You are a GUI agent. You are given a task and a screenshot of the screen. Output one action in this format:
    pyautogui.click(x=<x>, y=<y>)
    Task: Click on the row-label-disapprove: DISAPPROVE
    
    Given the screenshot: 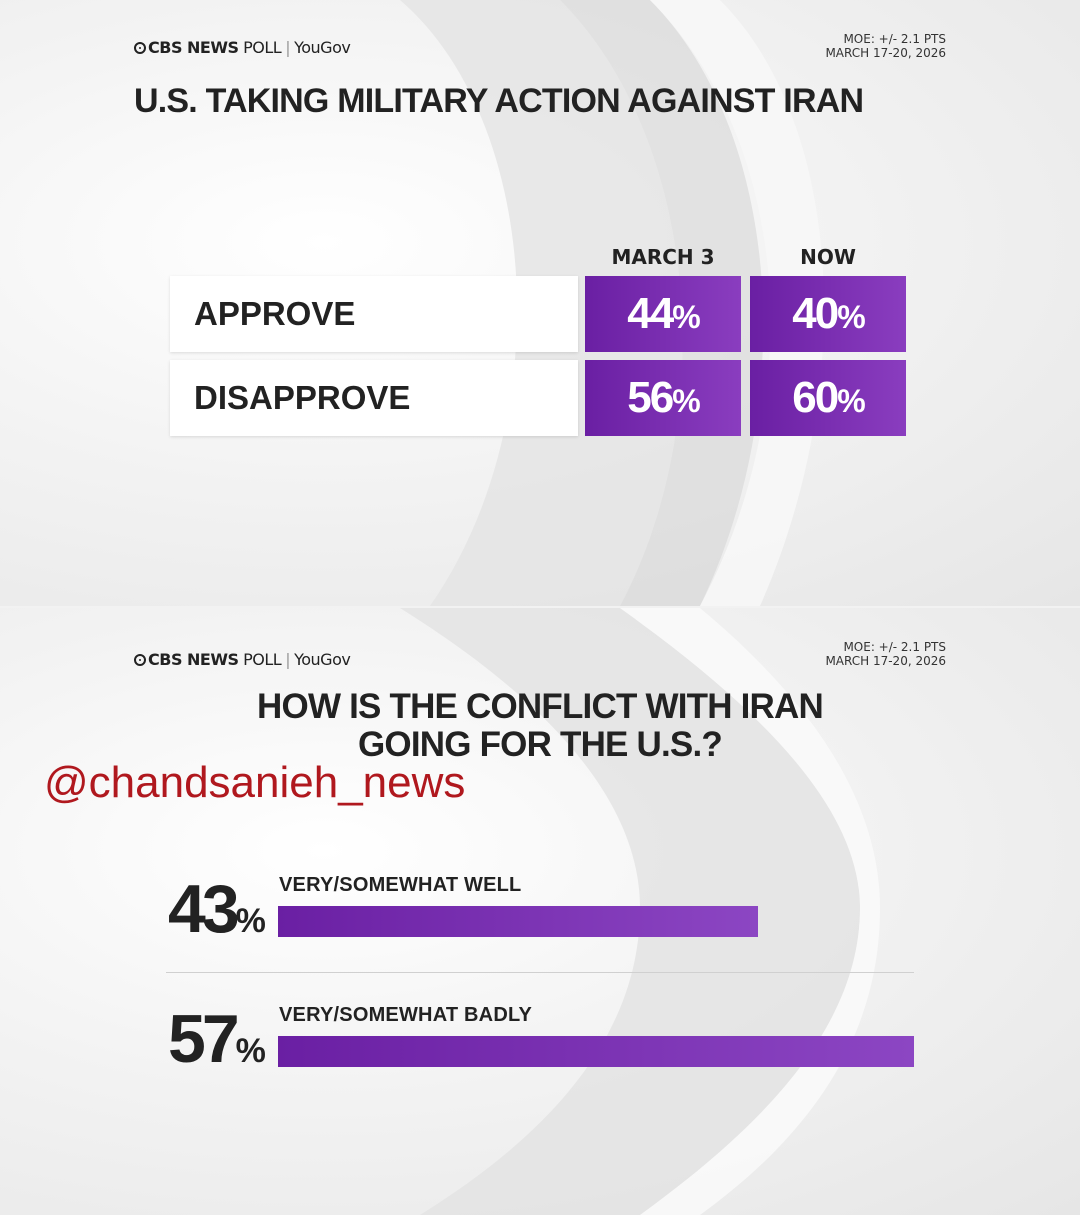 What is the action you would take?
    pyautogui.click(x=374, y=398)
    